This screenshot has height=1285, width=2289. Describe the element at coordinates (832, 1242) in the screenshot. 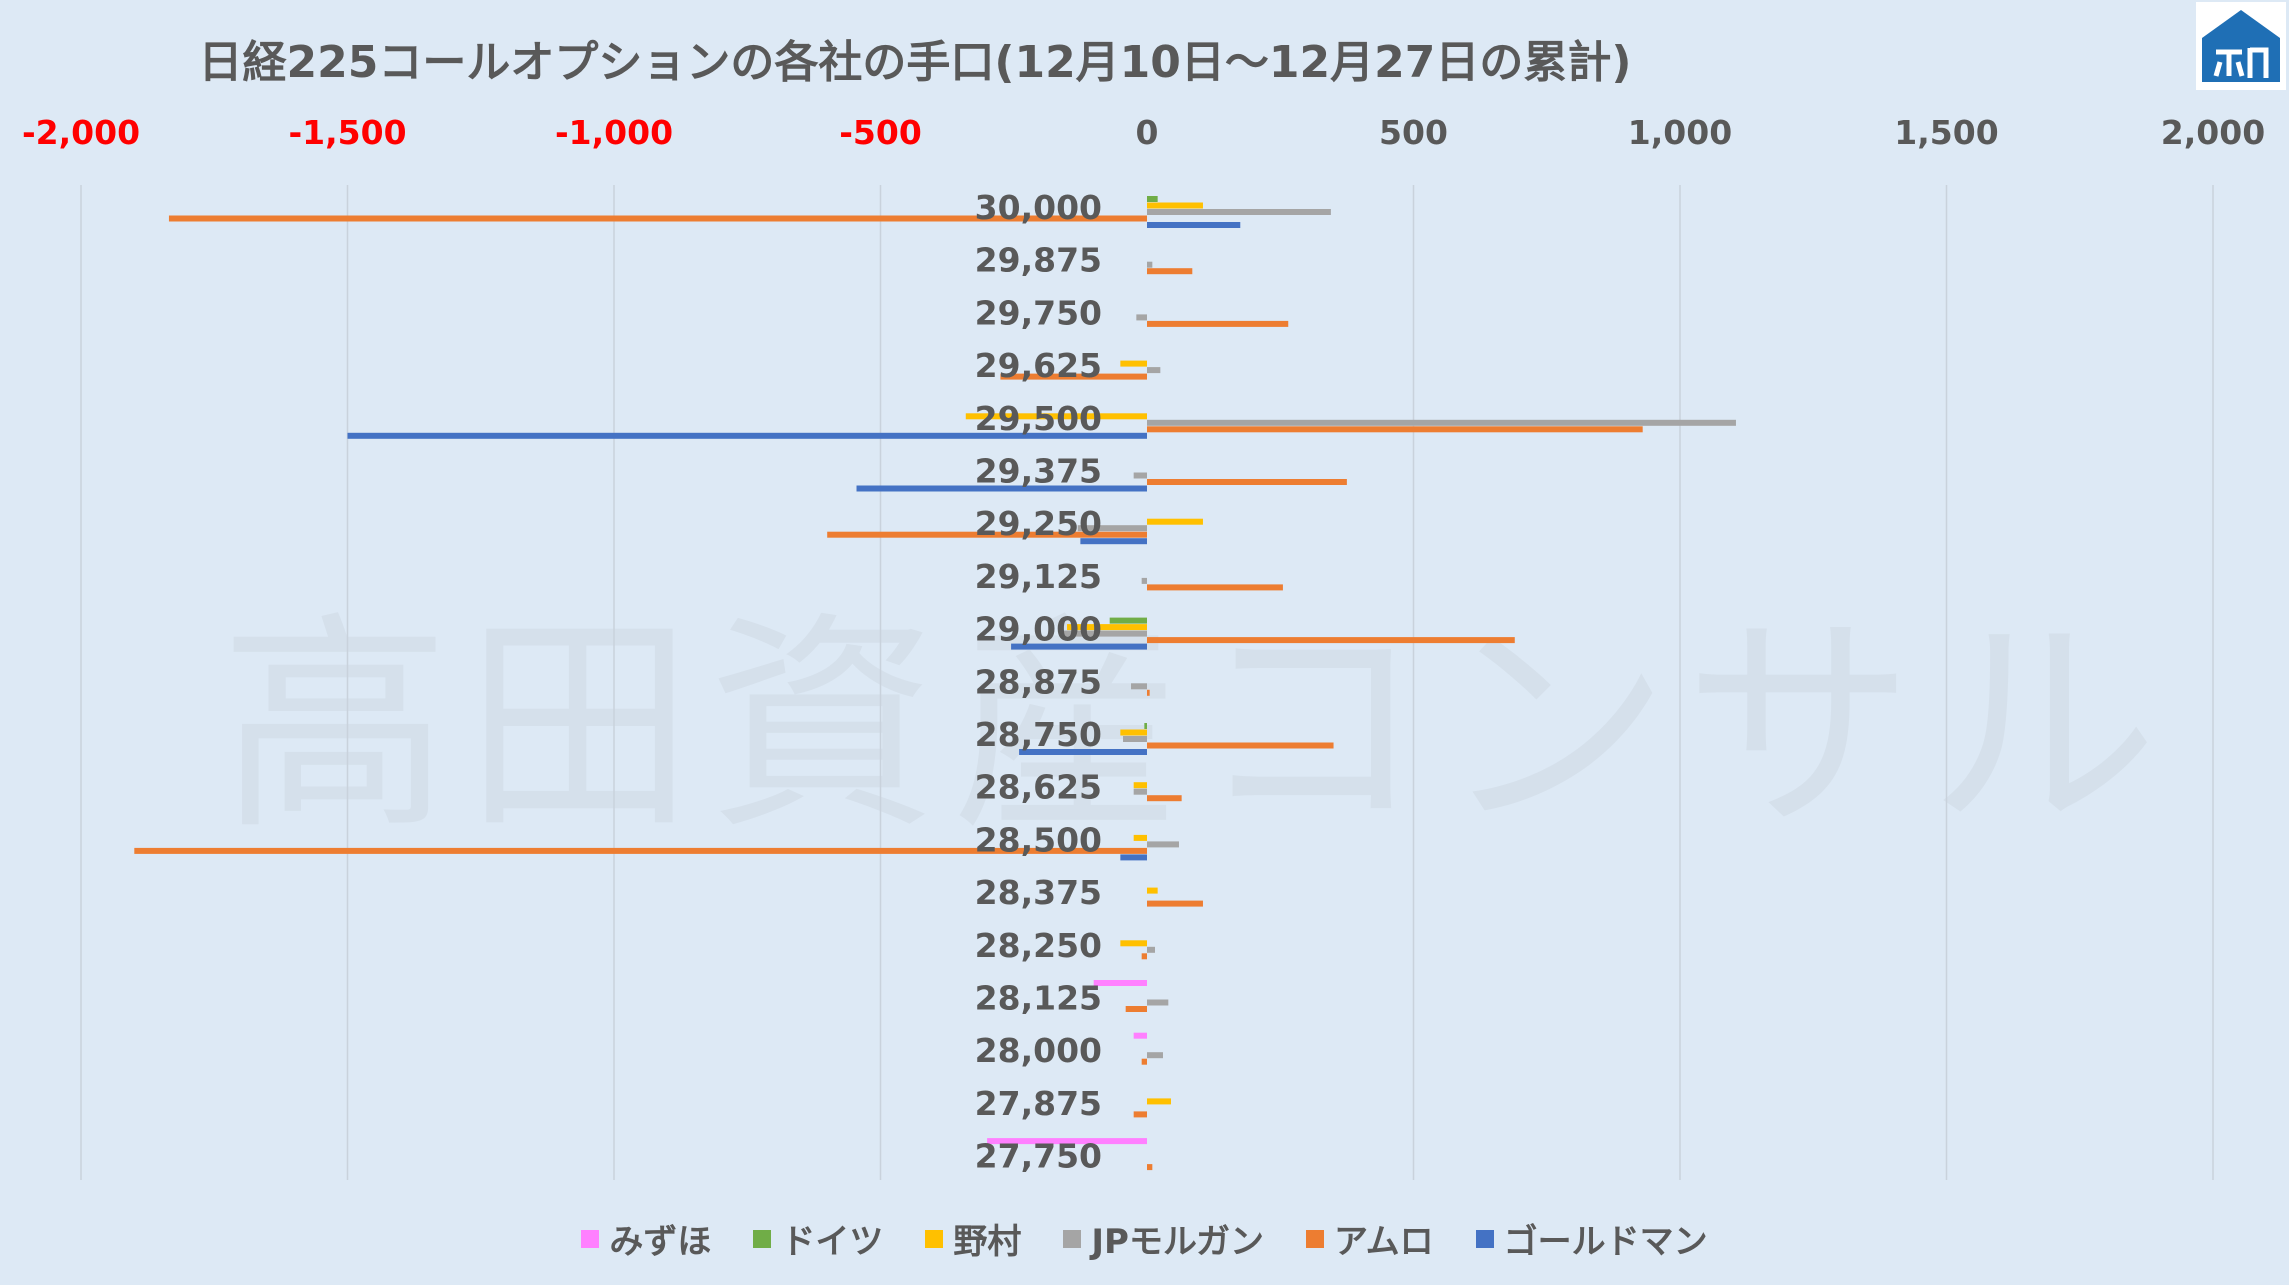

I see `legend-label: ドイツ` at that location.